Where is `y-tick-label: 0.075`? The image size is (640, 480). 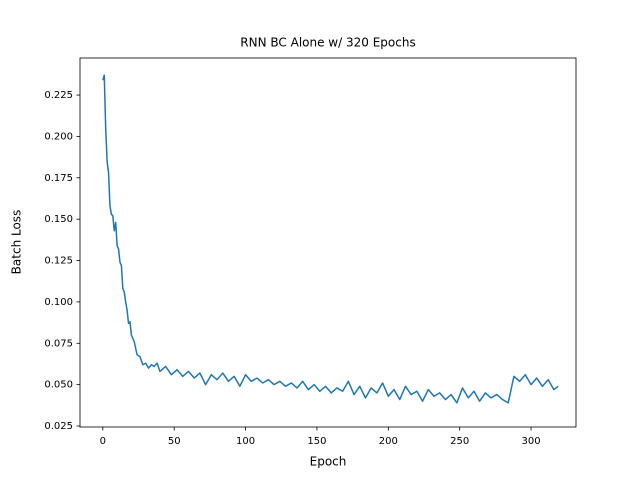 y-tick-label: 0.075 is located at coordinates (58, 343).